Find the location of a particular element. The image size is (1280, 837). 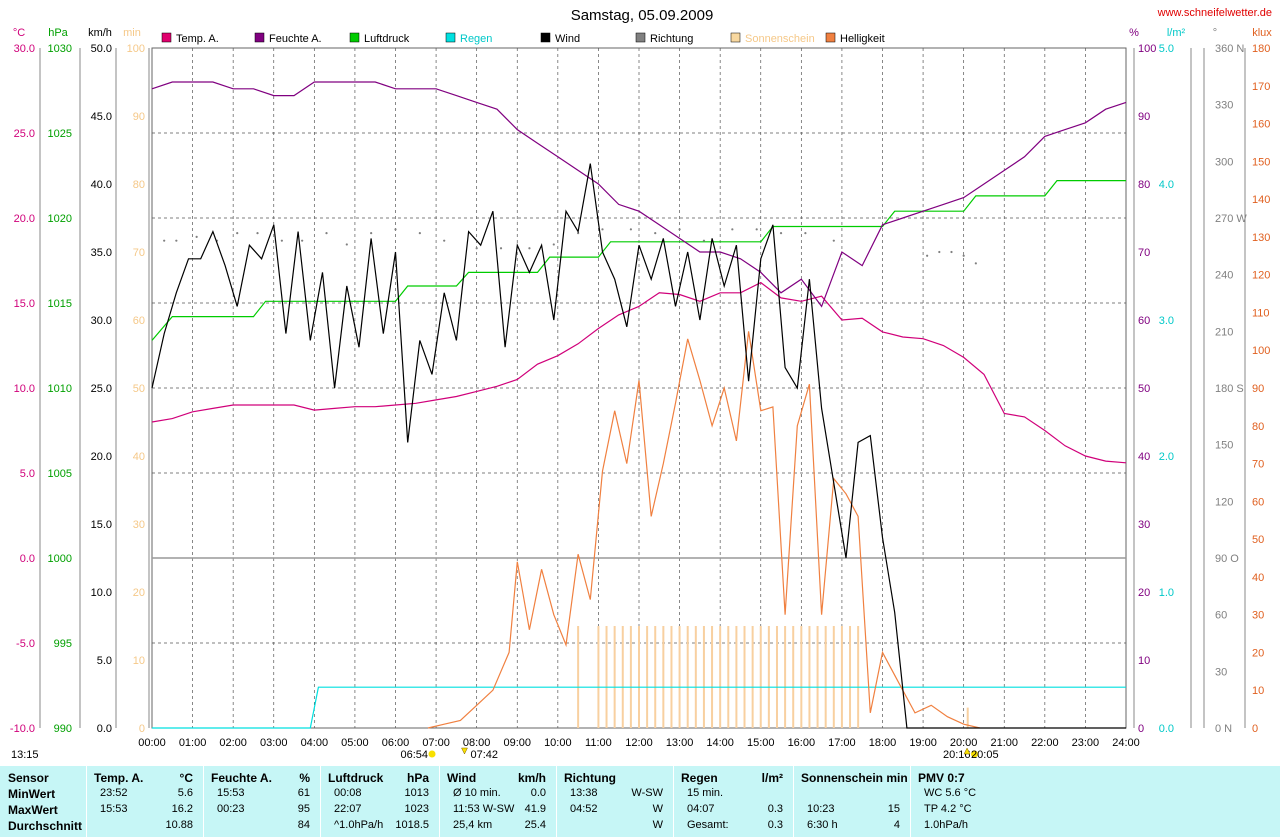

axis-tick-dir: 300 is located at coordinates (1224, 162).